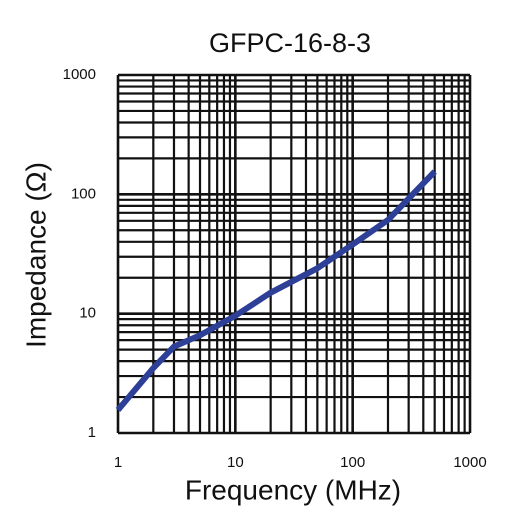 This screenshot has height=530, width=530. I want to click on x-tick-label: 1000, so click(469, 462).